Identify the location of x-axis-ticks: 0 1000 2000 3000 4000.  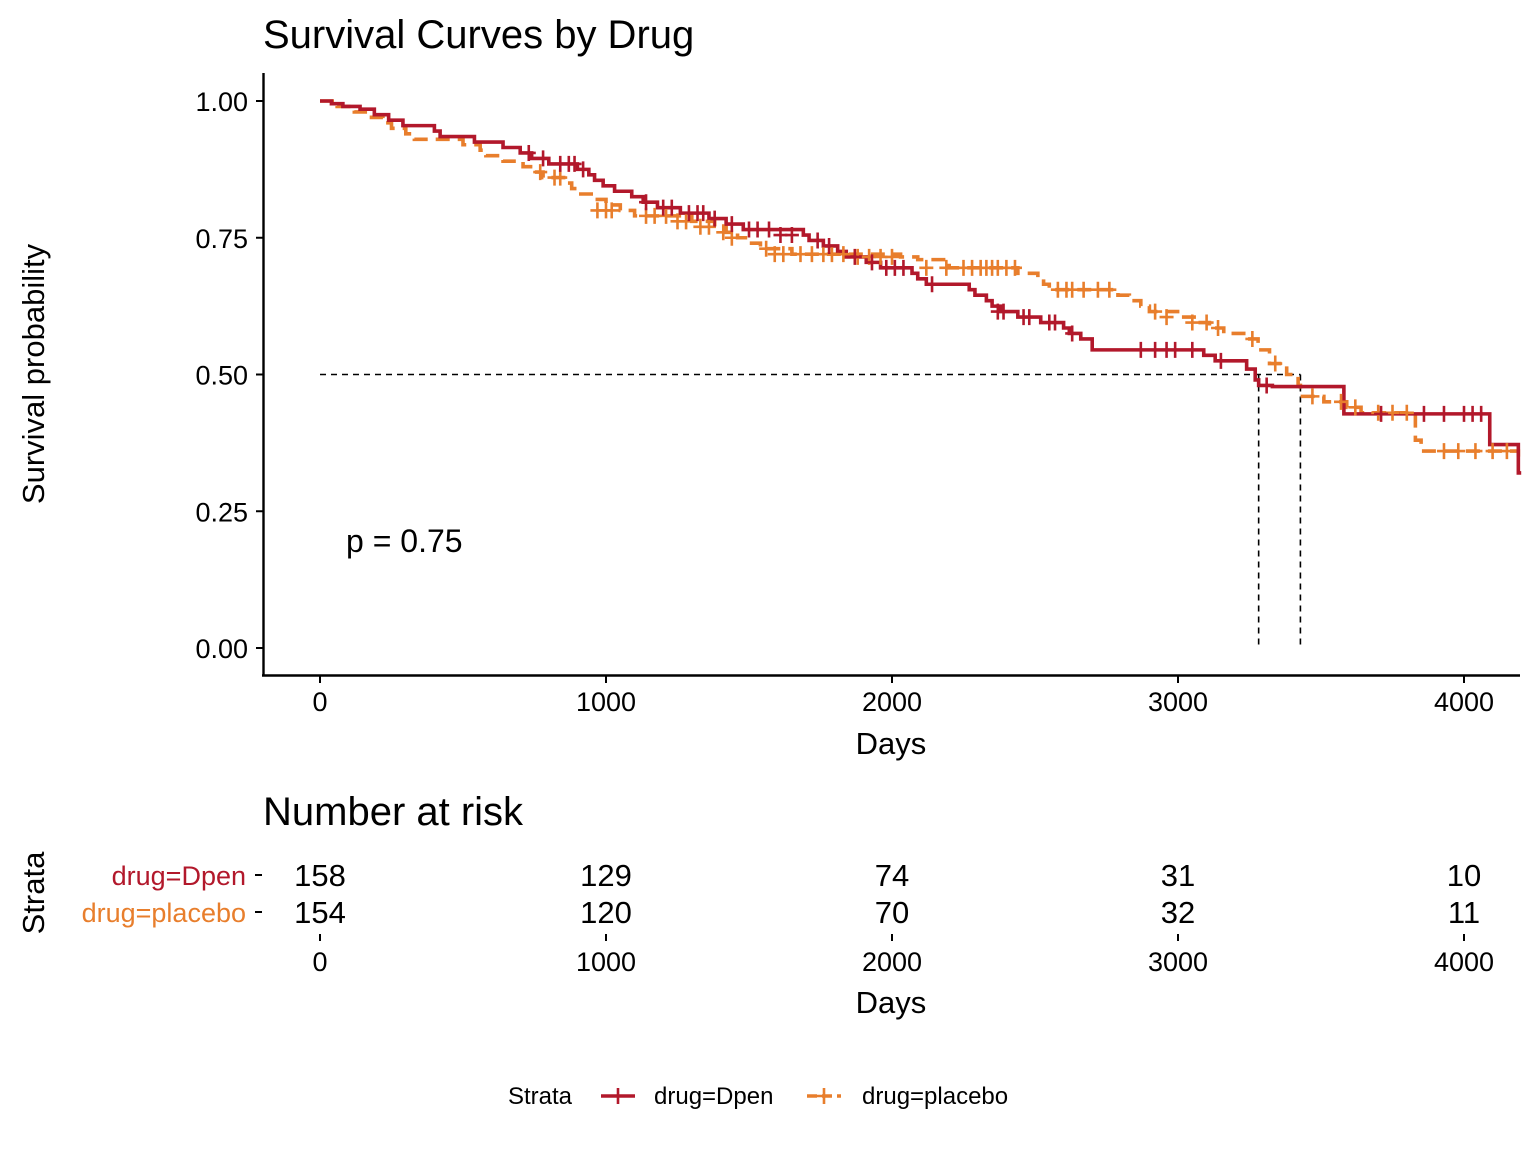
(903, 696).